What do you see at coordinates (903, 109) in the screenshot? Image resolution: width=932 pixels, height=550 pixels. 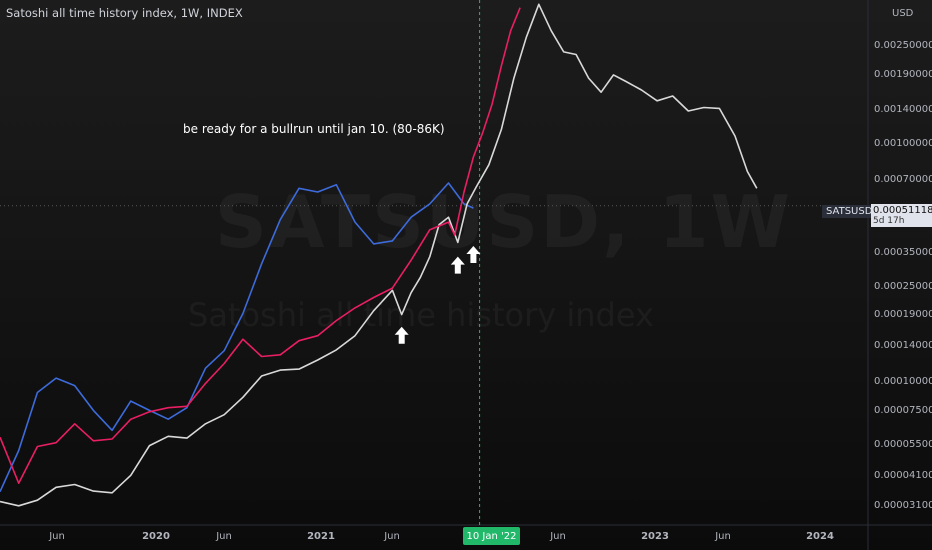 I see `price-tick: 0.00140000` at bounding box center [903, 109].